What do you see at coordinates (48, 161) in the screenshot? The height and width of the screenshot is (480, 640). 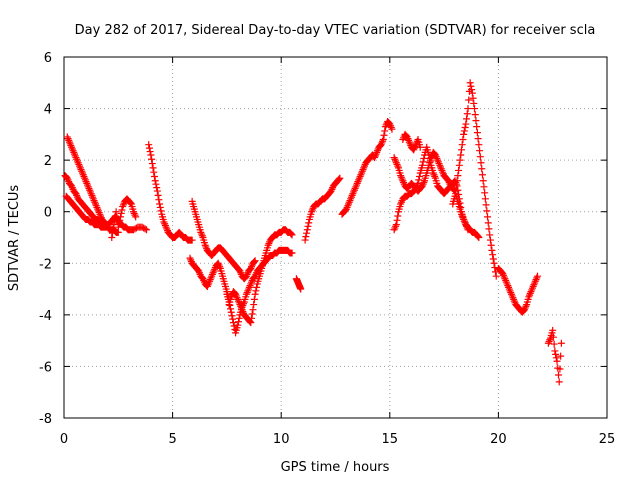 I see `y-tick-label: 2` at bounding box center [48, 161].